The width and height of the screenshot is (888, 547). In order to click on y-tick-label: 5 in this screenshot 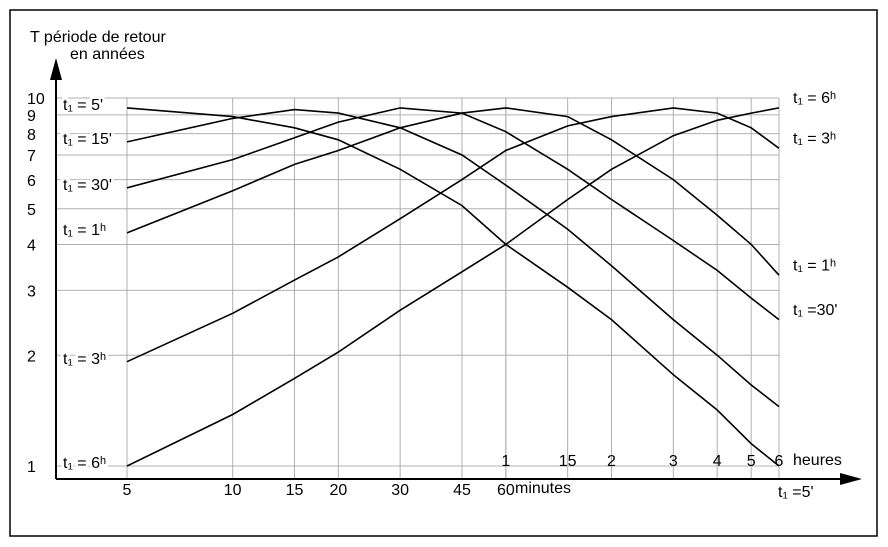, I will do `click(31, 210)`.